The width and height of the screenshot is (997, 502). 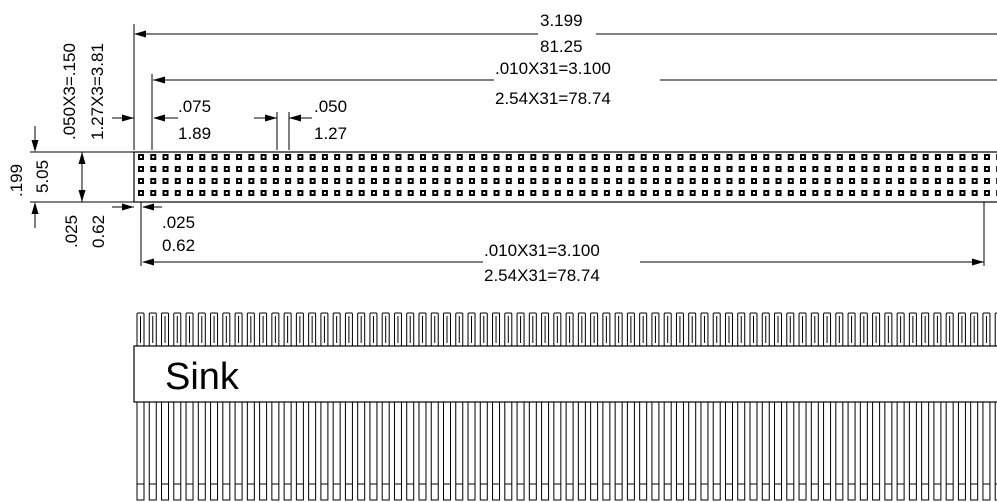 I want to click on bottom-pitch-in-label: .010X31=3.100, so click(x=542, y=250).